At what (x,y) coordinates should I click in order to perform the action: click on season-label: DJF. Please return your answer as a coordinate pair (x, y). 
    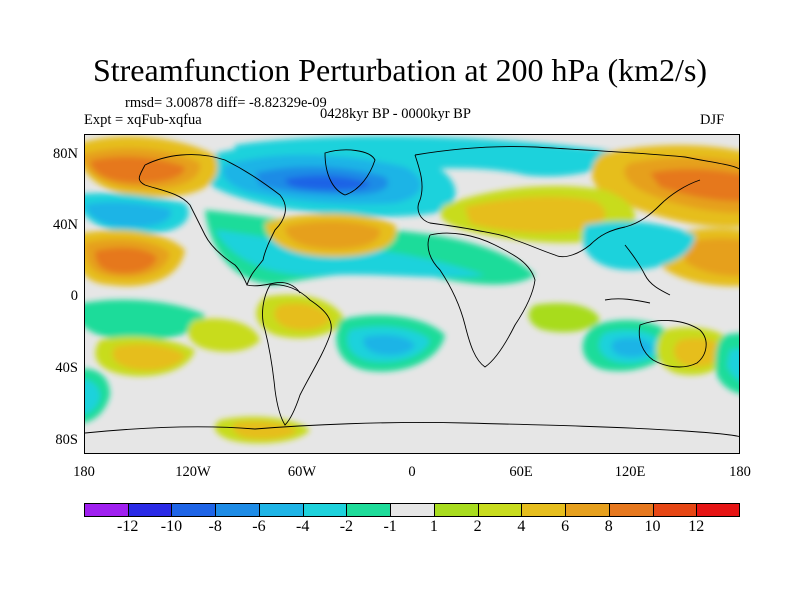
    Looking at the image, I should click on (712, 120).